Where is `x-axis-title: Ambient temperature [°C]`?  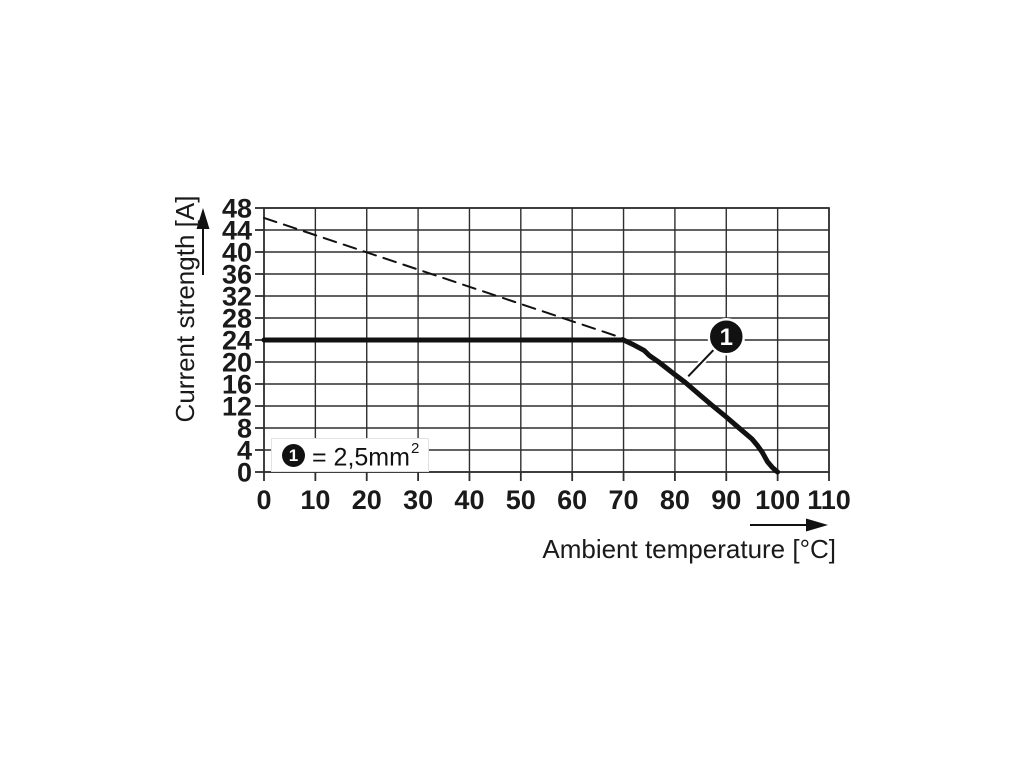
x-axis-title: Ambient temperature [°C] is located at coordinates (689, 549).